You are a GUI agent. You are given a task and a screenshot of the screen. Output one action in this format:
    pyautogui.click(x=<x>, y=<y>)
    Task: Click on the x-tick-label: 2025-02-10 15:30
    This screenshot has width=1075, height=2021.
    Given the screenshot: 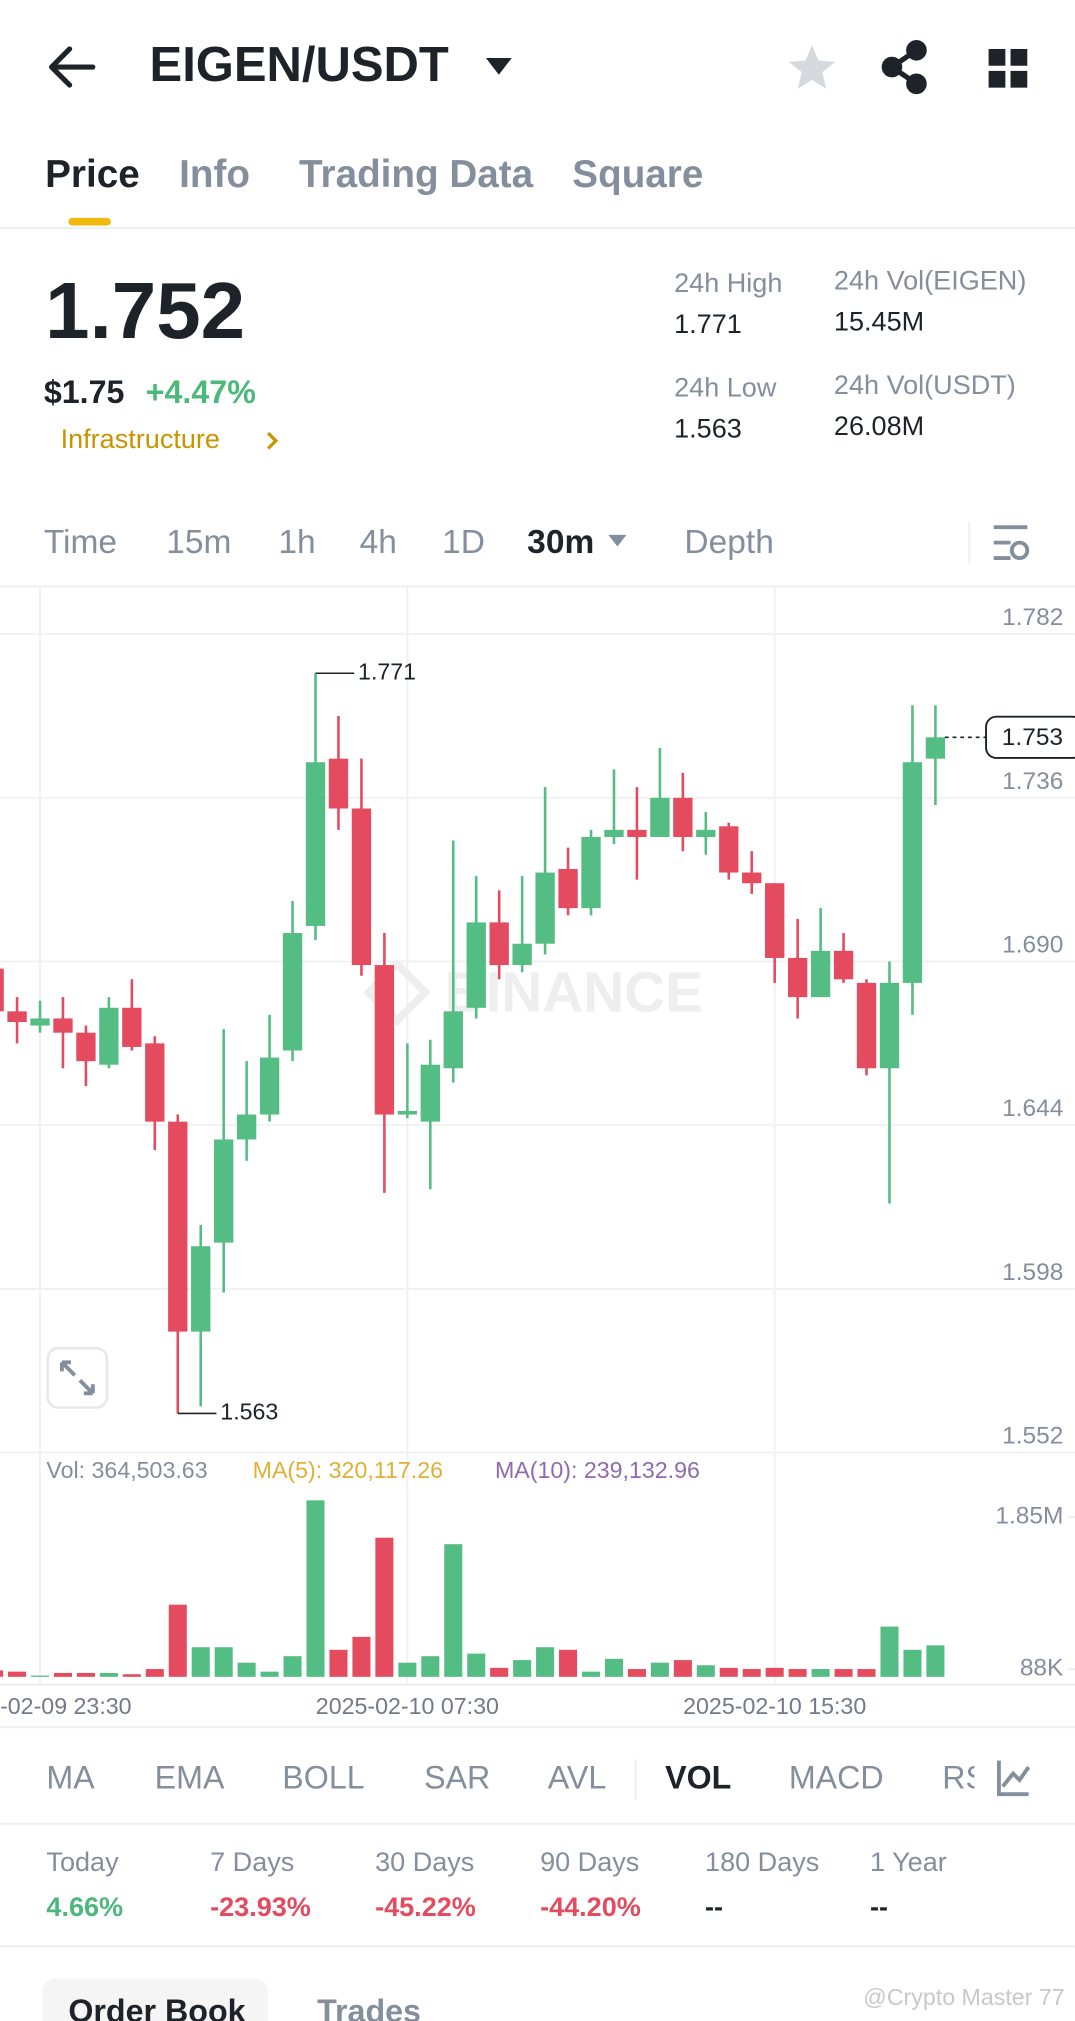 What is the action you would take?
    pyautogui.click(x=774, y=1706)
    